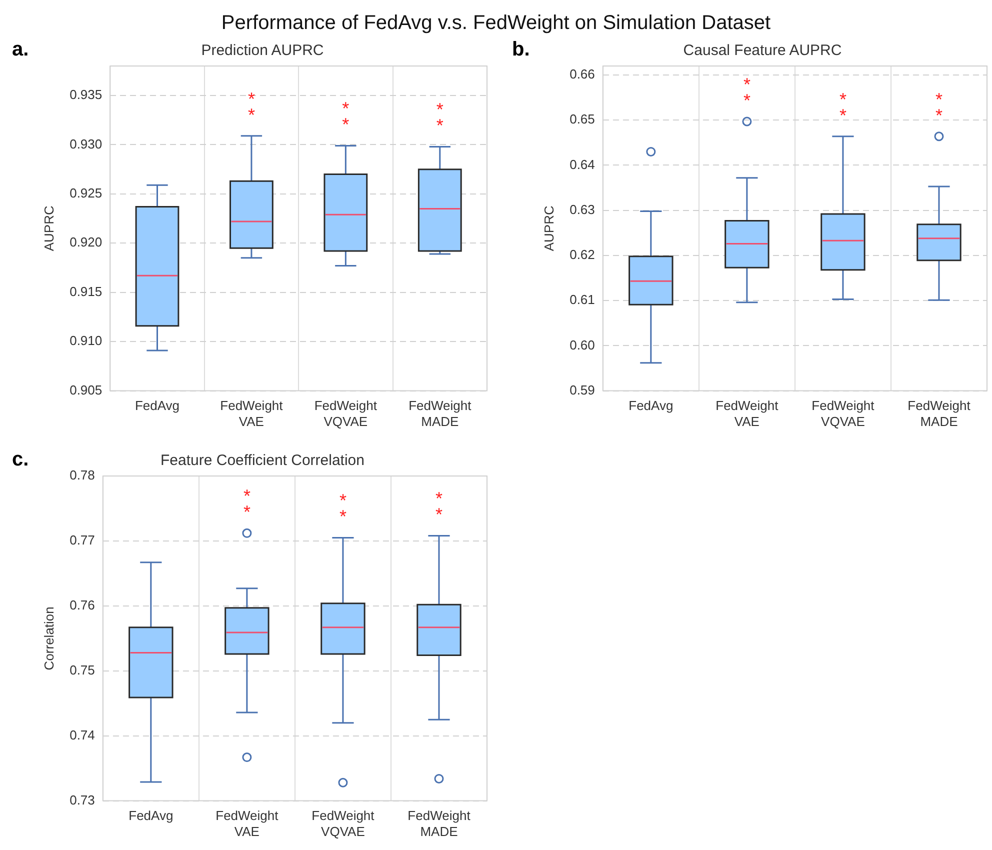 The height and width of the screenshot is (850, 992). What do you see at coordinates (496, 23) in the screenshot?
I see `text: Performance of FedAvg v.s. FedWeight on Simulation Dataset` at bounding box center [496, 23].